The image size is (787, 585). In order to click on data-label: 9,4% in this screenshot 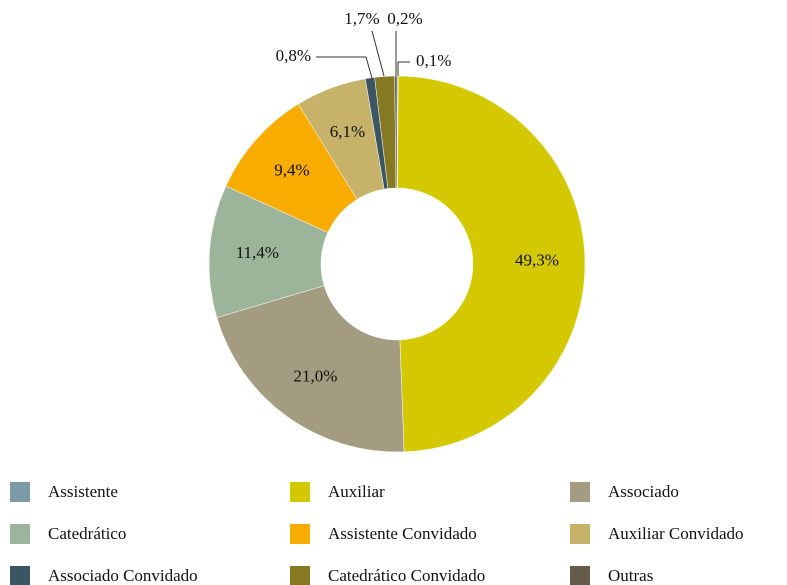, I will do `click(291, 169)`.